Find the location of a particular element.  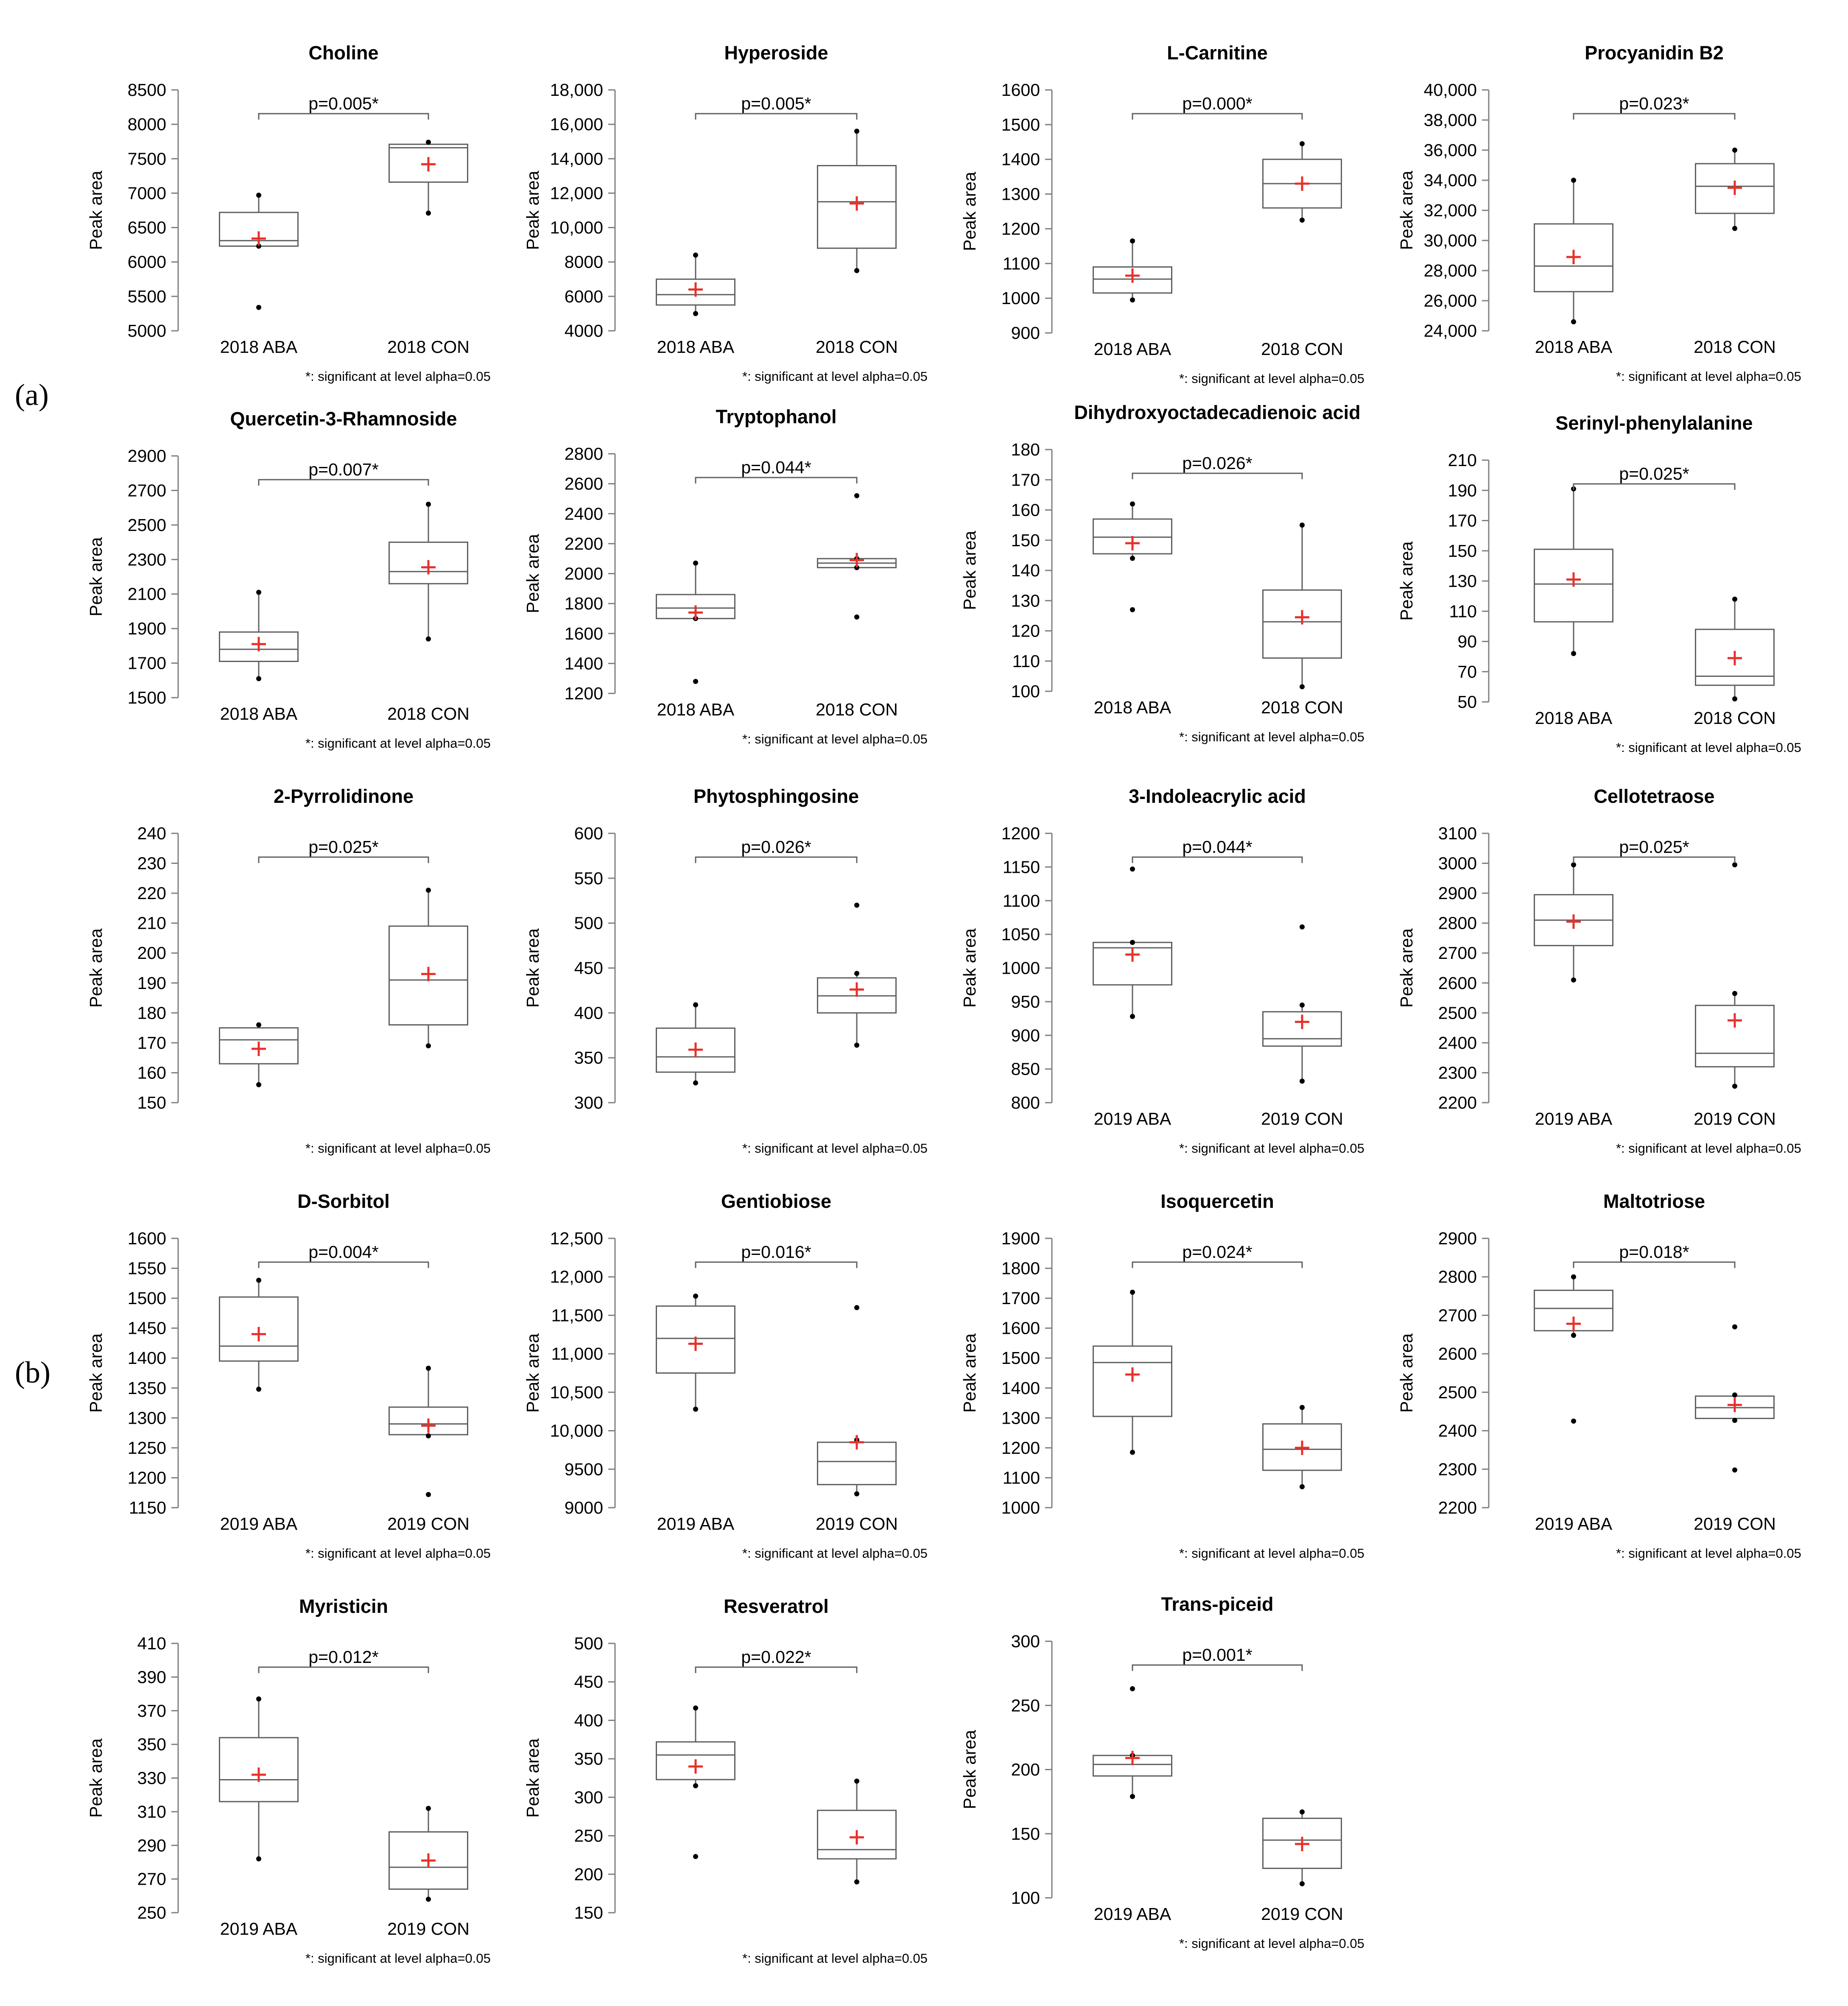

y-tick-label: 1050 is located at coordinates (1020, 935).